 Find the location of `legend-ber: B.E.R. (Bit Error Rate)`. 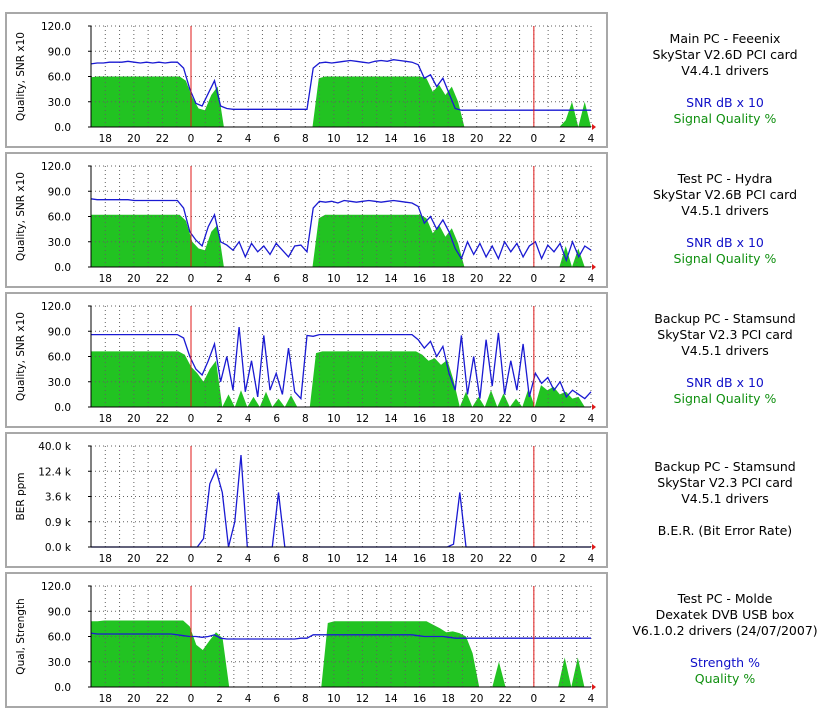

legend-ber: B.E.R. (Bit Error Rate) is located at coordinates (725, 530).